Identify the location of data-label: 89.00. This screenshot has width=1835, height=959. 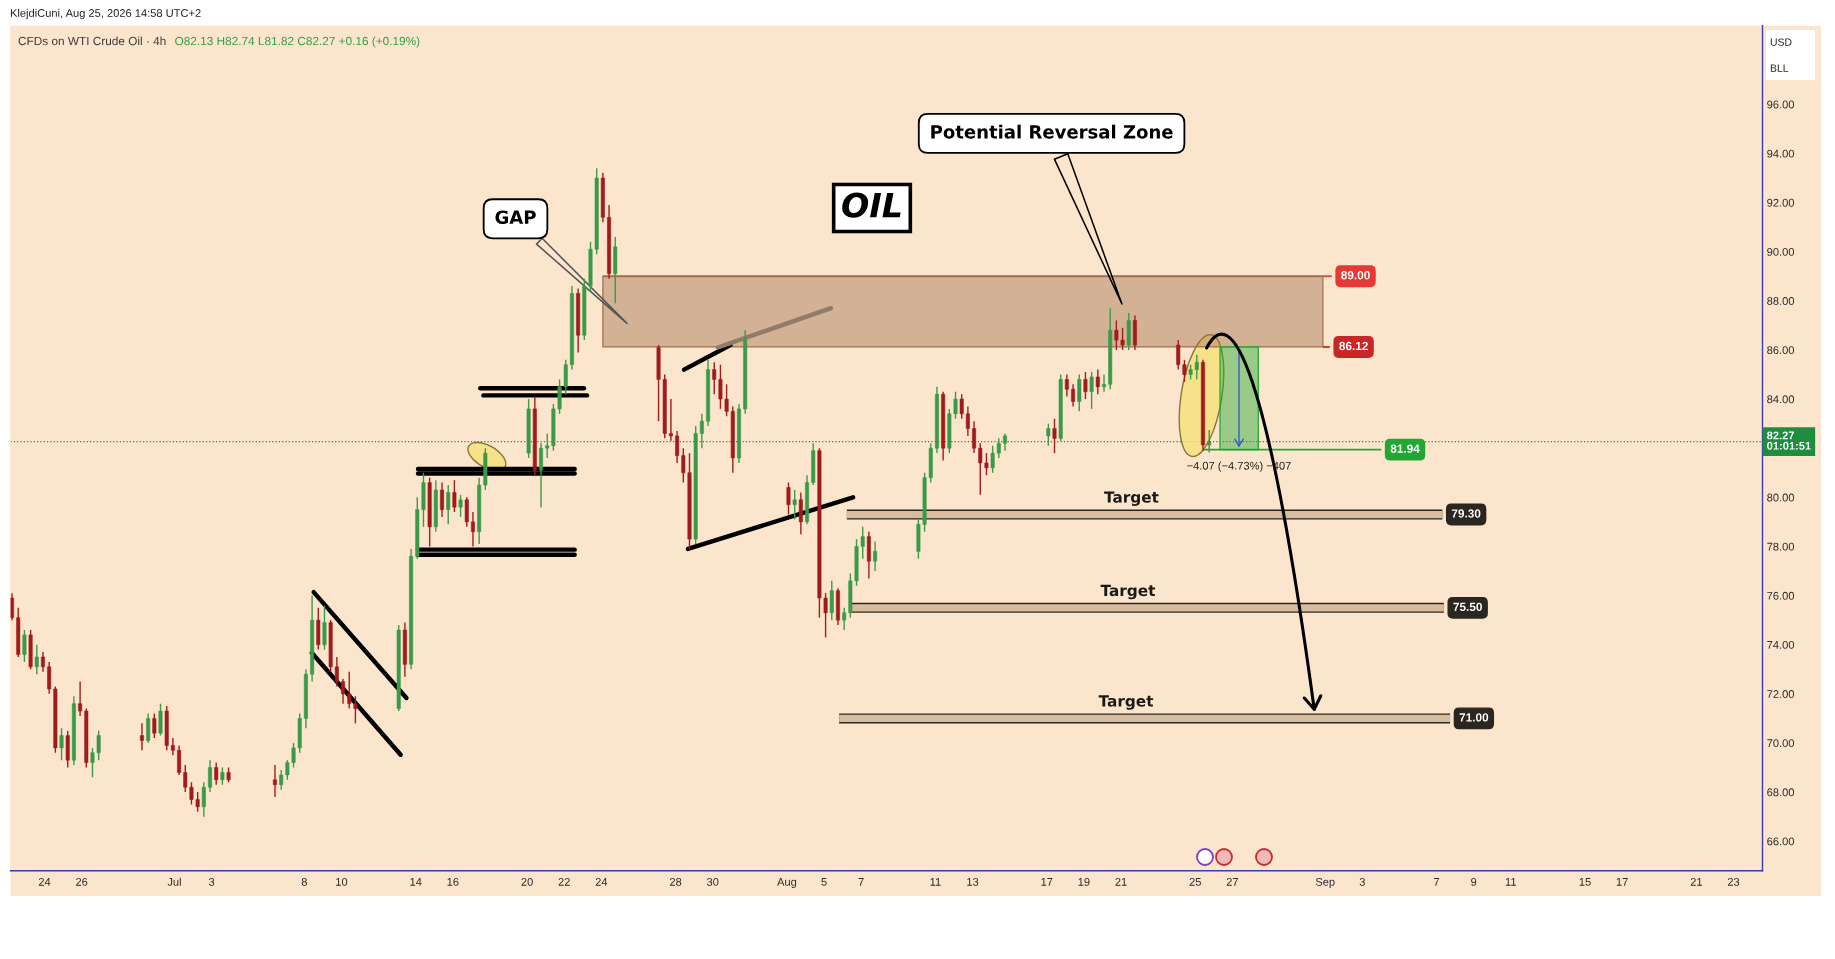
(1355, 275).